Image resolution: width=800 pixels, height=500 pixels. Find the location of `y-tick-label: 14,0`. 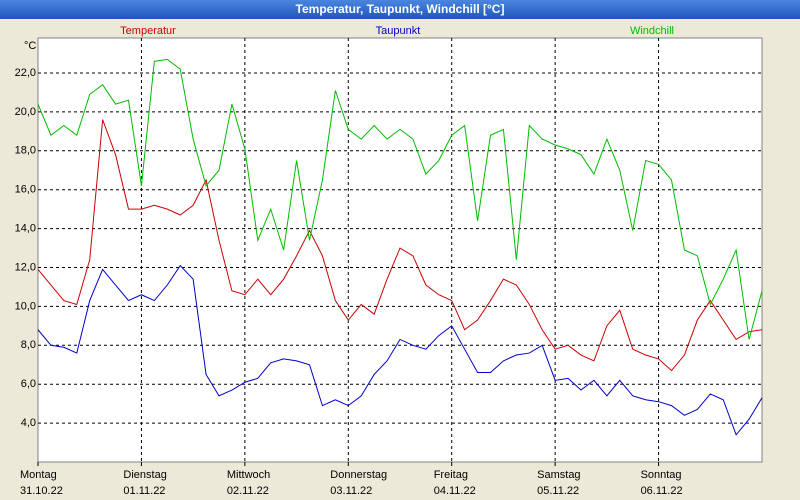

y-tick-label: 14,0 is located at coordinates (25, 229).